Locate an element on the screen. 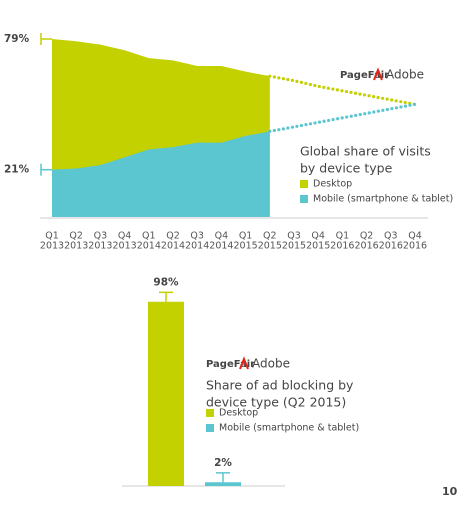 This screenshot has height=512, width=469. page-number: 10 is located at coordinates (450, 491).